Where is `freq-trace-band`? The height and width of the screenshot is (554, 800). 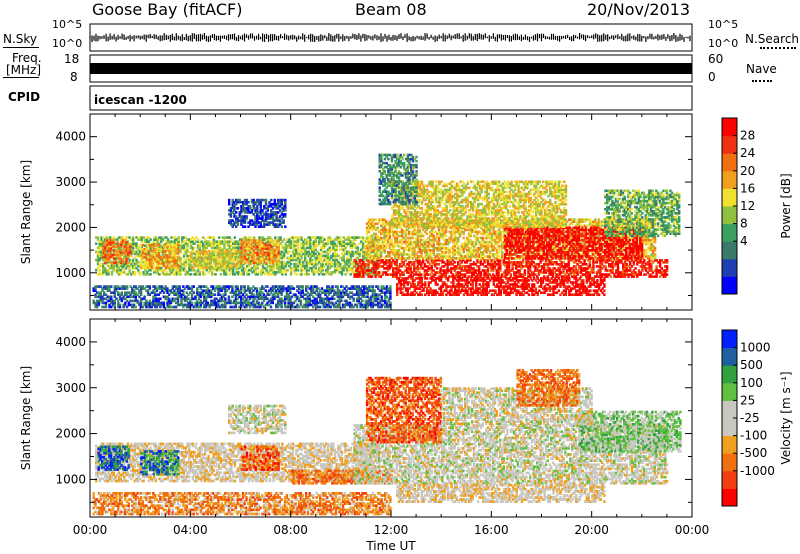
freq-trace-band is located at coordinates (391, 68).